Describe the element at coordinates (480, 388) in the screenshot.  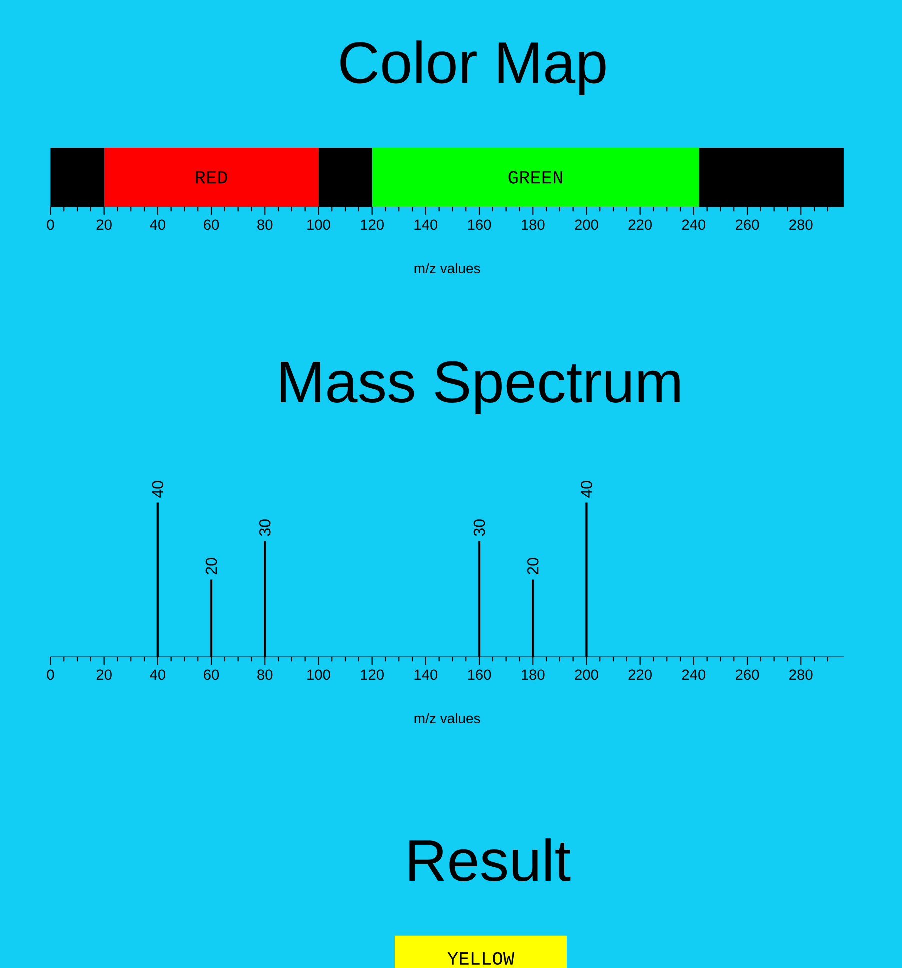
I see `chart-title: Mass Spectrum` at that location.